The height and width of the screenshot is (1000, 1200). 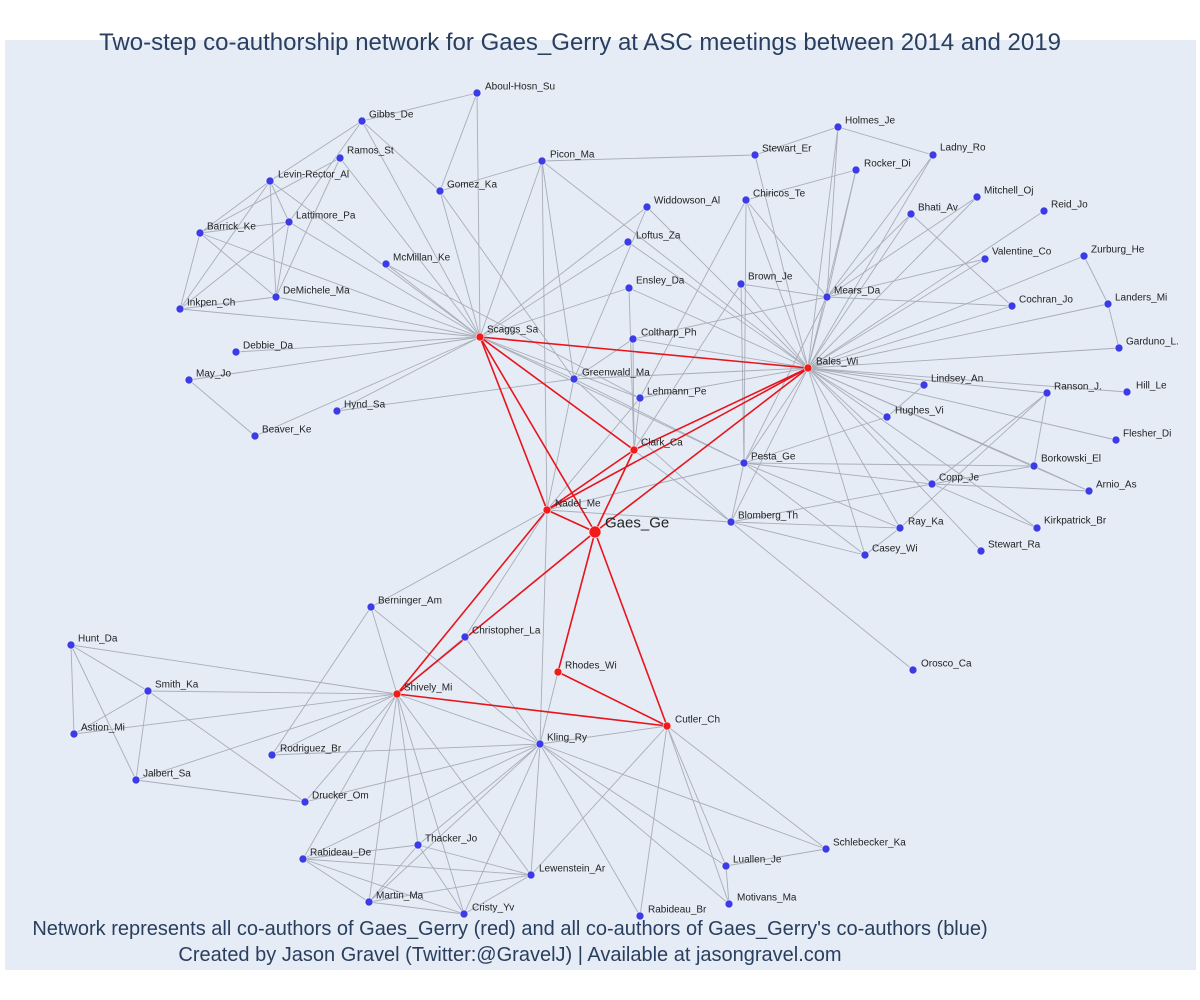 I want to click on node-martin-ma, so click(x=369, y=902).